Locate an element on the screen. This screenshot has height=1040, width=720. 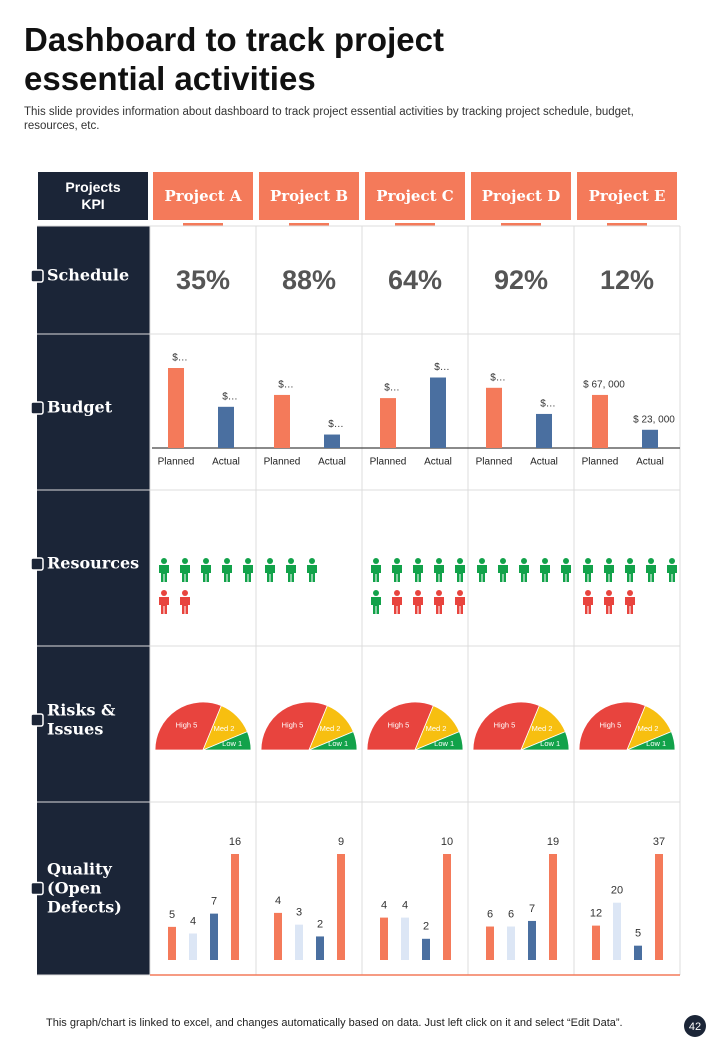
kpi-header-line: Projects is located at coordinates (92, 187).